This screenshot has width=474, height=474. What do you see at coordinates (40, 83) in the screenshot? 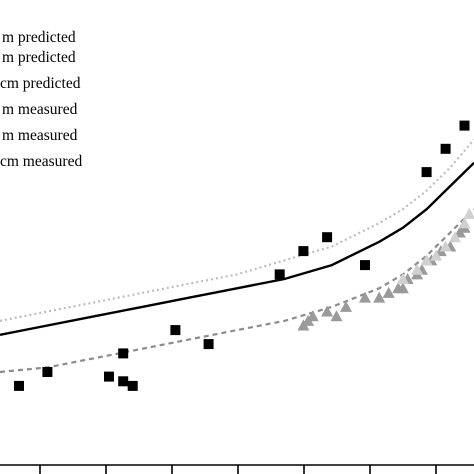
I see `legend-entry: cm predicted` at bounding box center [40, 83].